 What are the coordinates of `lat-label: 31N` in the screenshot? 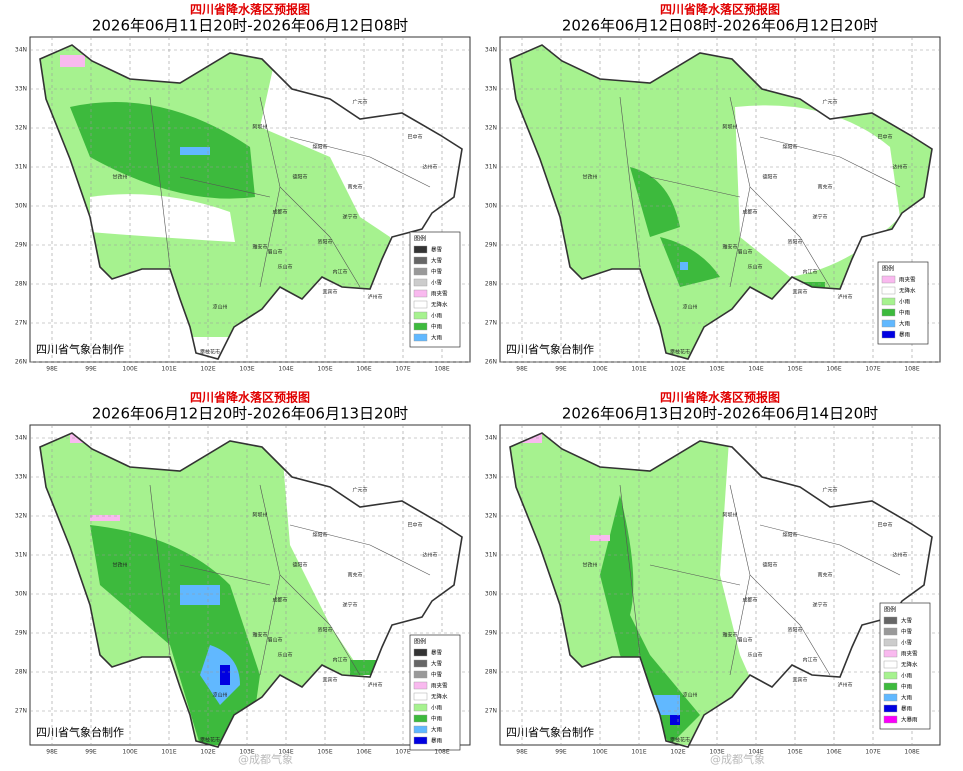 It's located at (21, 167).